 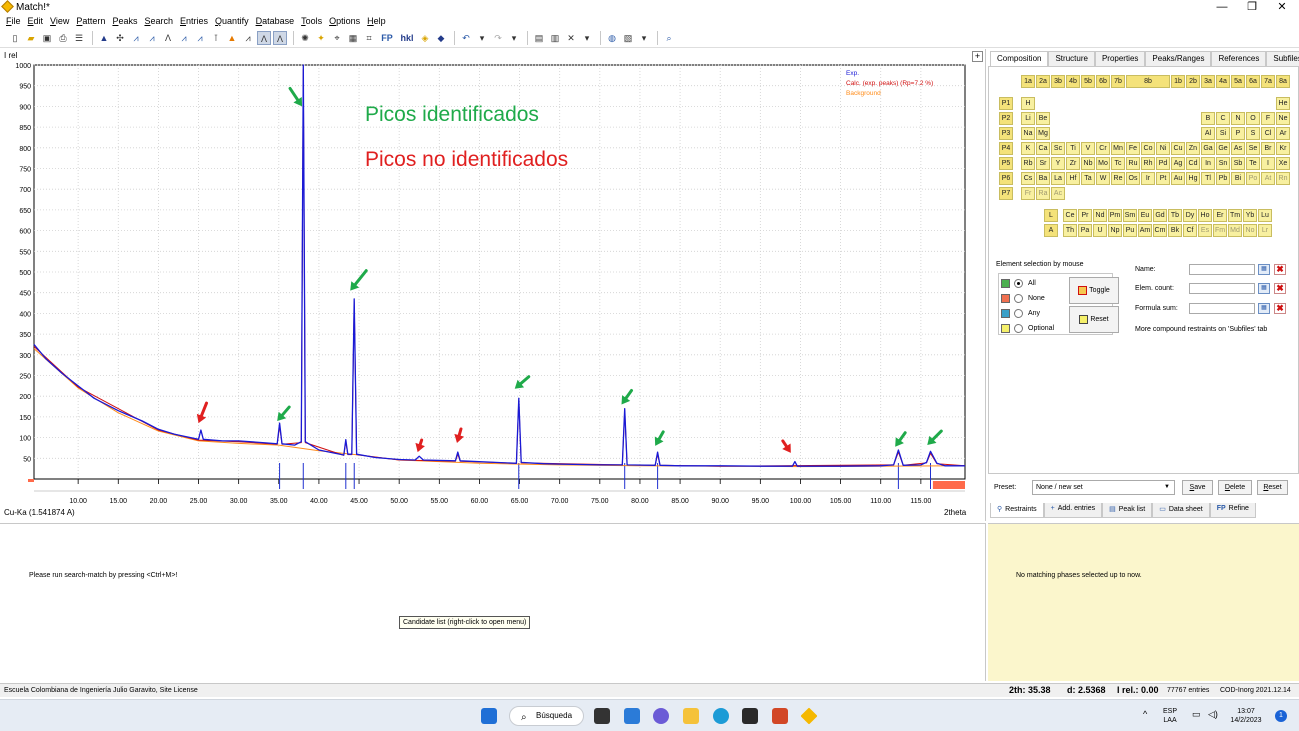 I want to click on menu-pattern: Pattern, so click(x=91, y=21).